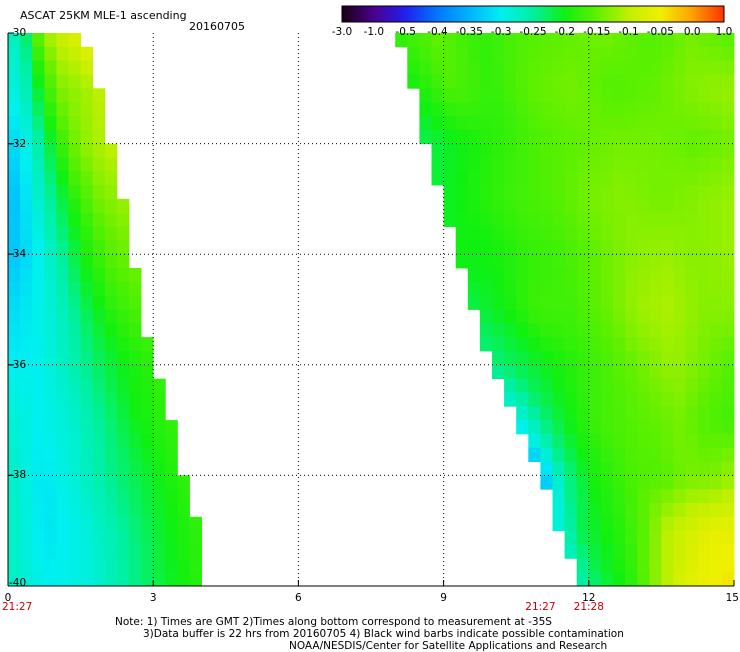  I want to click on colorbar-label: -0.15, so click(597, 32).